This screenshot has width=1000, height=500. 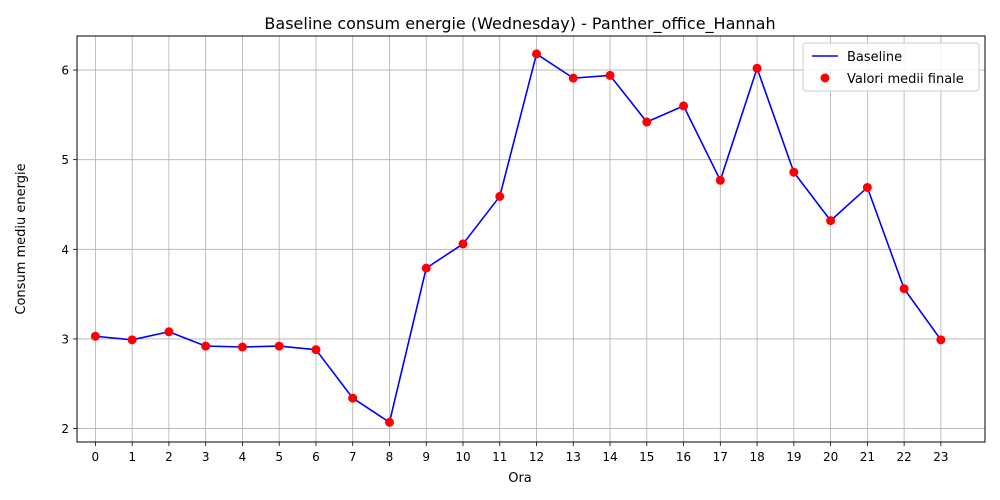 I want to click on x-axis-label: Ora, so click(x=520, y=478).